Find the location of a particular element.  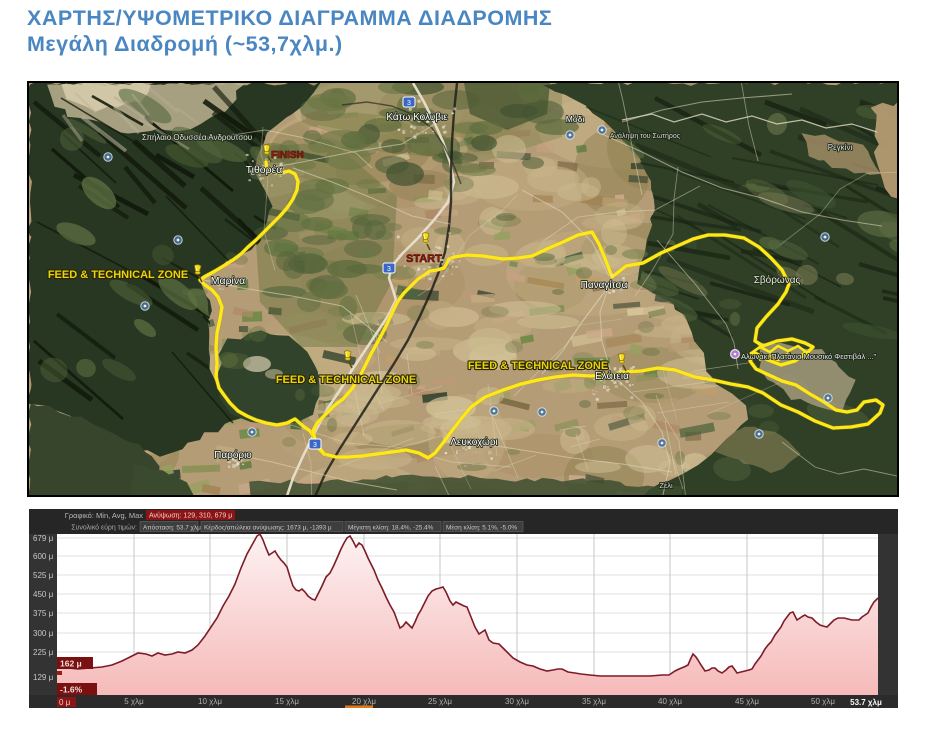

svg-text: 225 μ is located at coordinates (43, 652).